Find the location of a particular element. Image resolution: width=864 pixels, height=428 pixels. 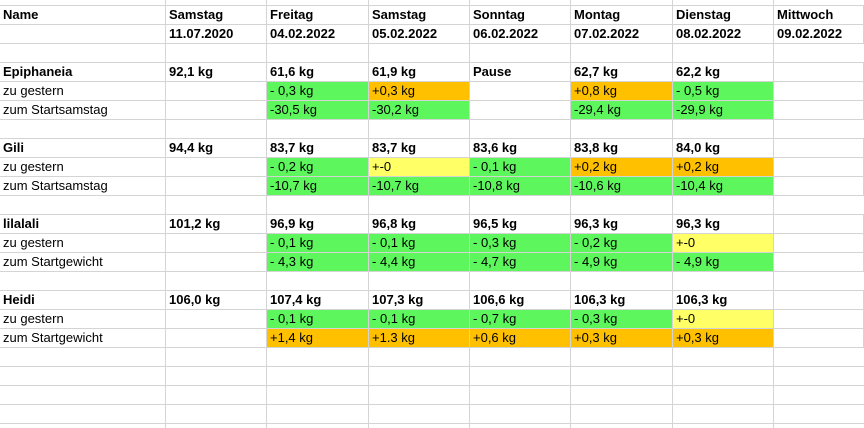

delta-cell: -30,5 kg is located at coordinates (318, 110).